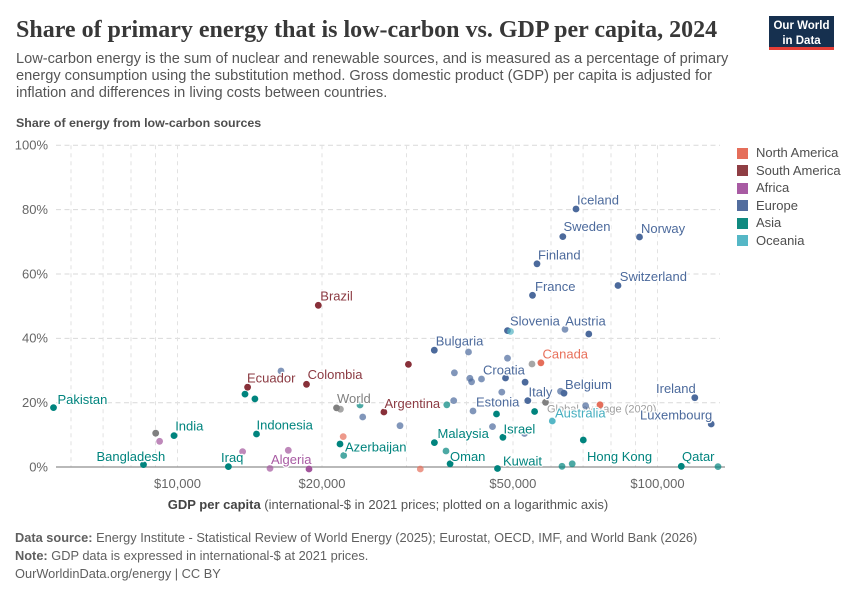 Image resolution: width=850 pixels, height=600 pixels. Describe the element at coordinates (585, 320) in the screenshot. I see `svg-text: Austria` at that location.